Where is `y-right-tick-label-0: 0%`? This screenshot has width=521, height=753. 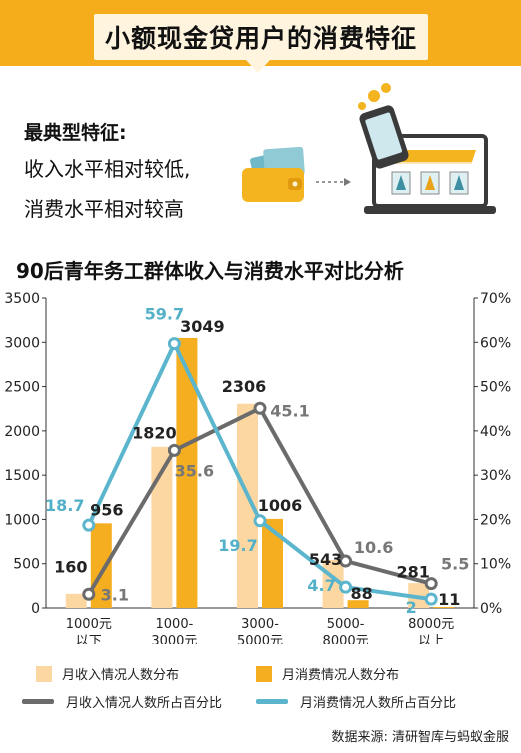
y-right-tick-label-0: 0% is located at coordinates (491, 609).